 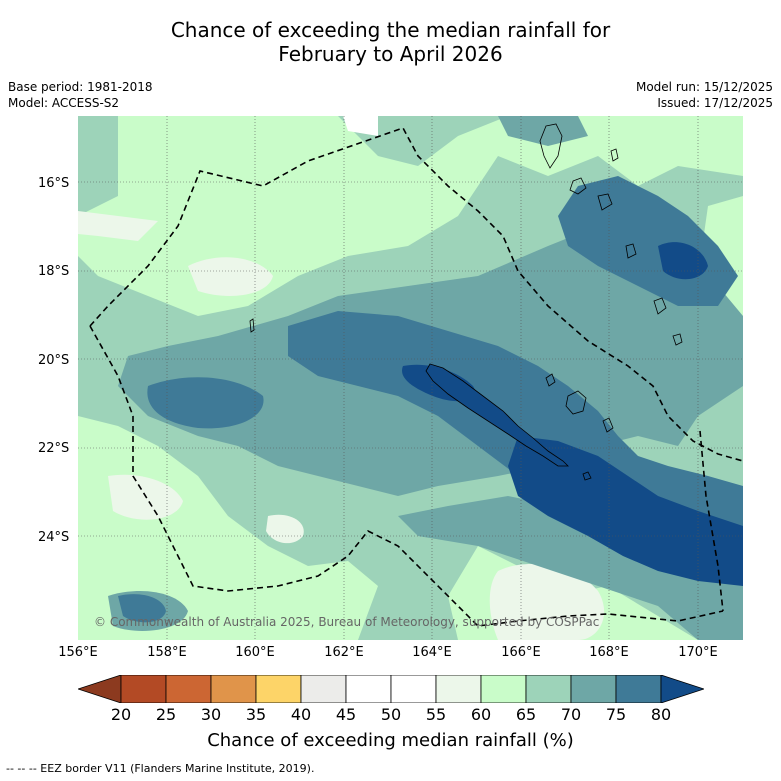 What do you see at coordinates (78, 652) in the screenshot?
I see `lon-label-156e: 156°E` at bounding box center [78, 652].